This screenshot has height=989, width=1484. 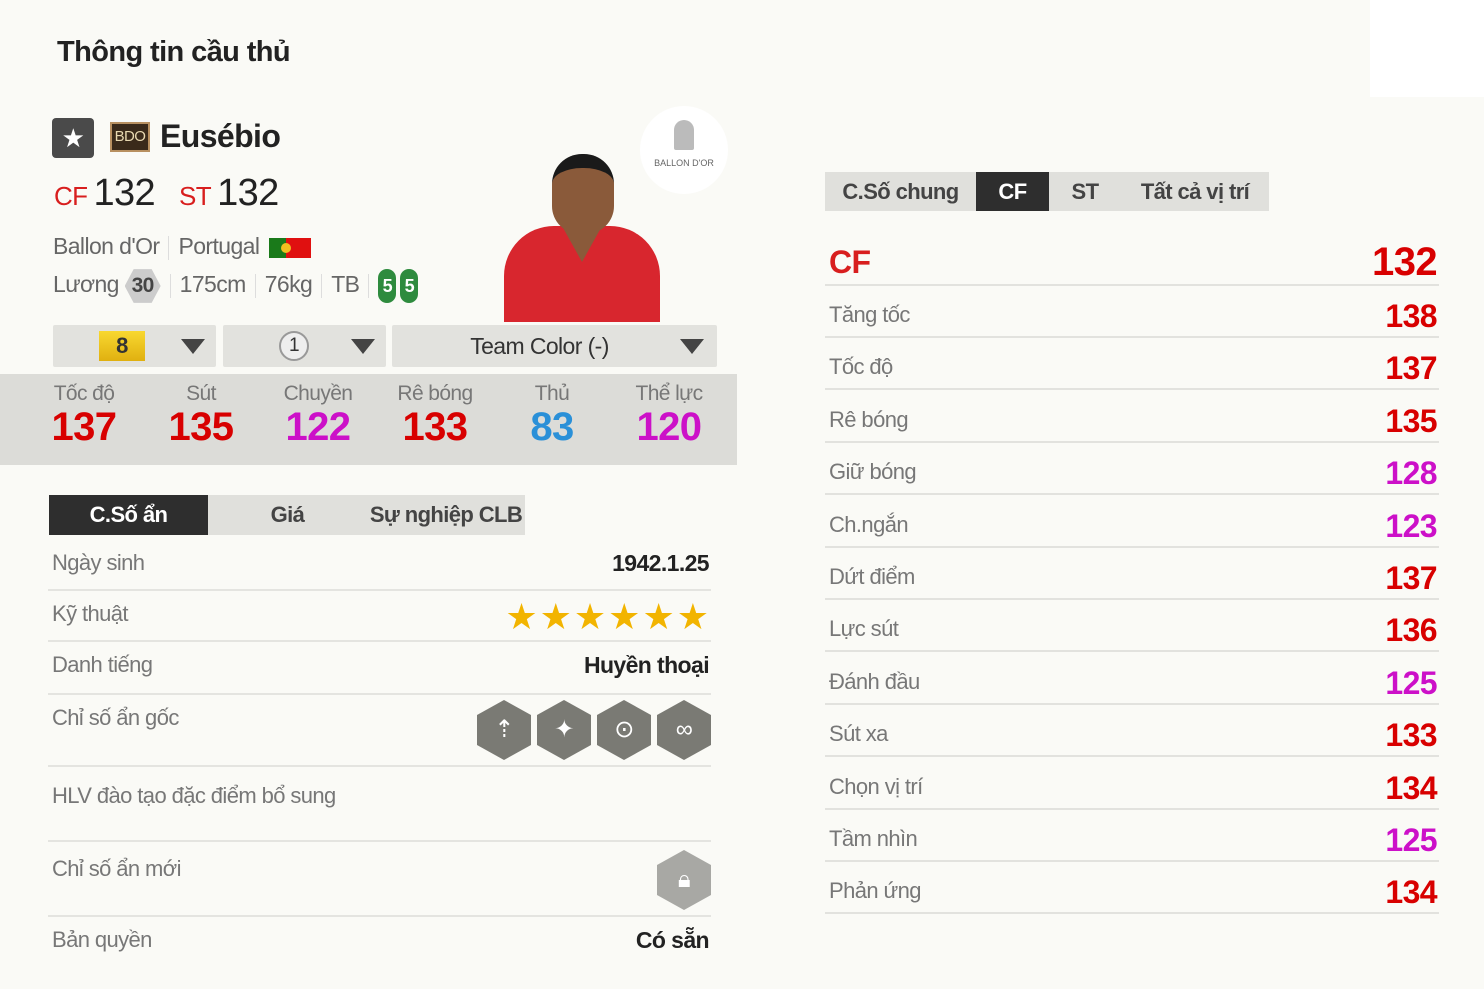 What do you see at coordinates (122, 346) in the screenshot?
I see `upgrade-level: 8` at bounding box center [122, 346].